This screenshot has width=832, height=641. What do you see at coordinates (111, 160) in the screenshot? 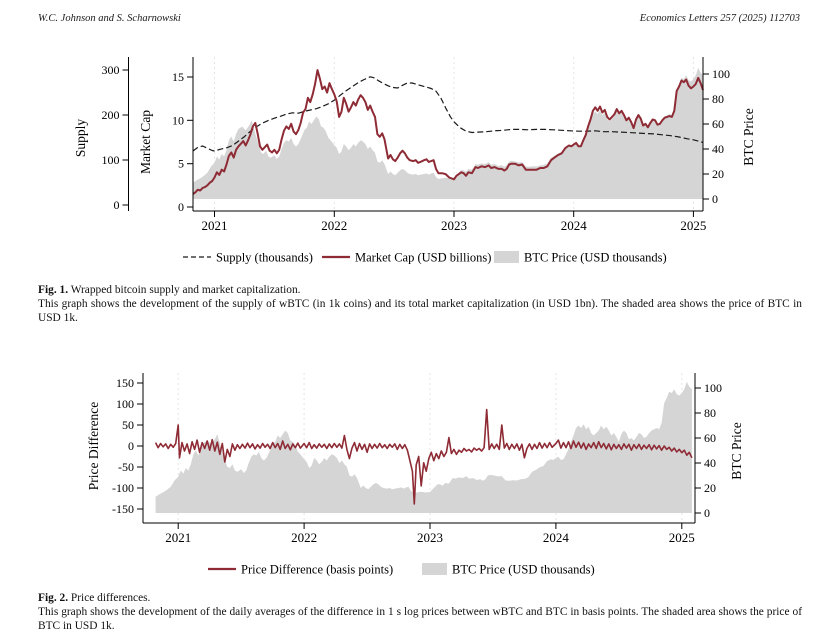
I see `supply-tick-label: 100` at bounding box center [111, 160].